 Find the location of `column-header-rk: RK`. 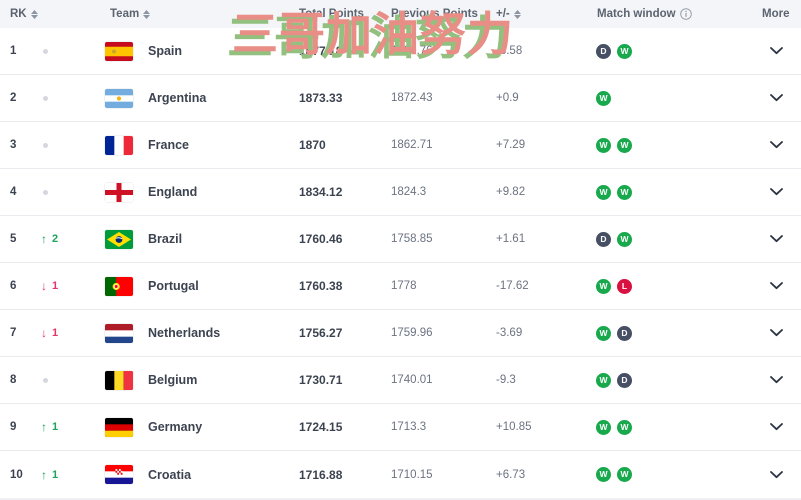

column-header-rk: RK is located at coordinates (24, 14).